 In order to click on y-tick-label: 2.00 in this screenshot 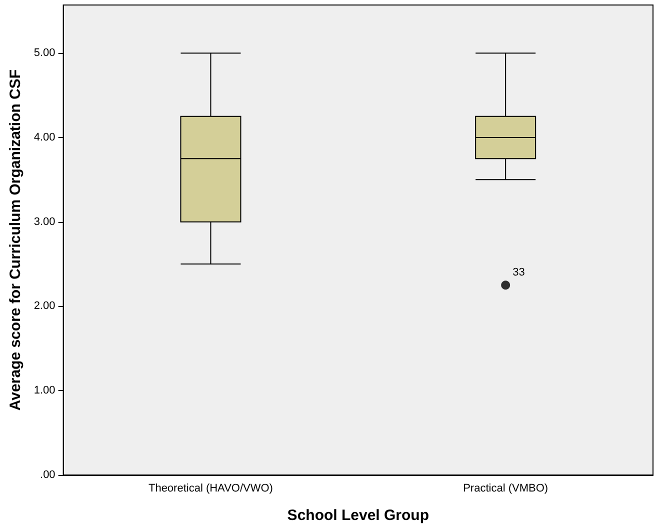, I will do `click(45, 306)`.